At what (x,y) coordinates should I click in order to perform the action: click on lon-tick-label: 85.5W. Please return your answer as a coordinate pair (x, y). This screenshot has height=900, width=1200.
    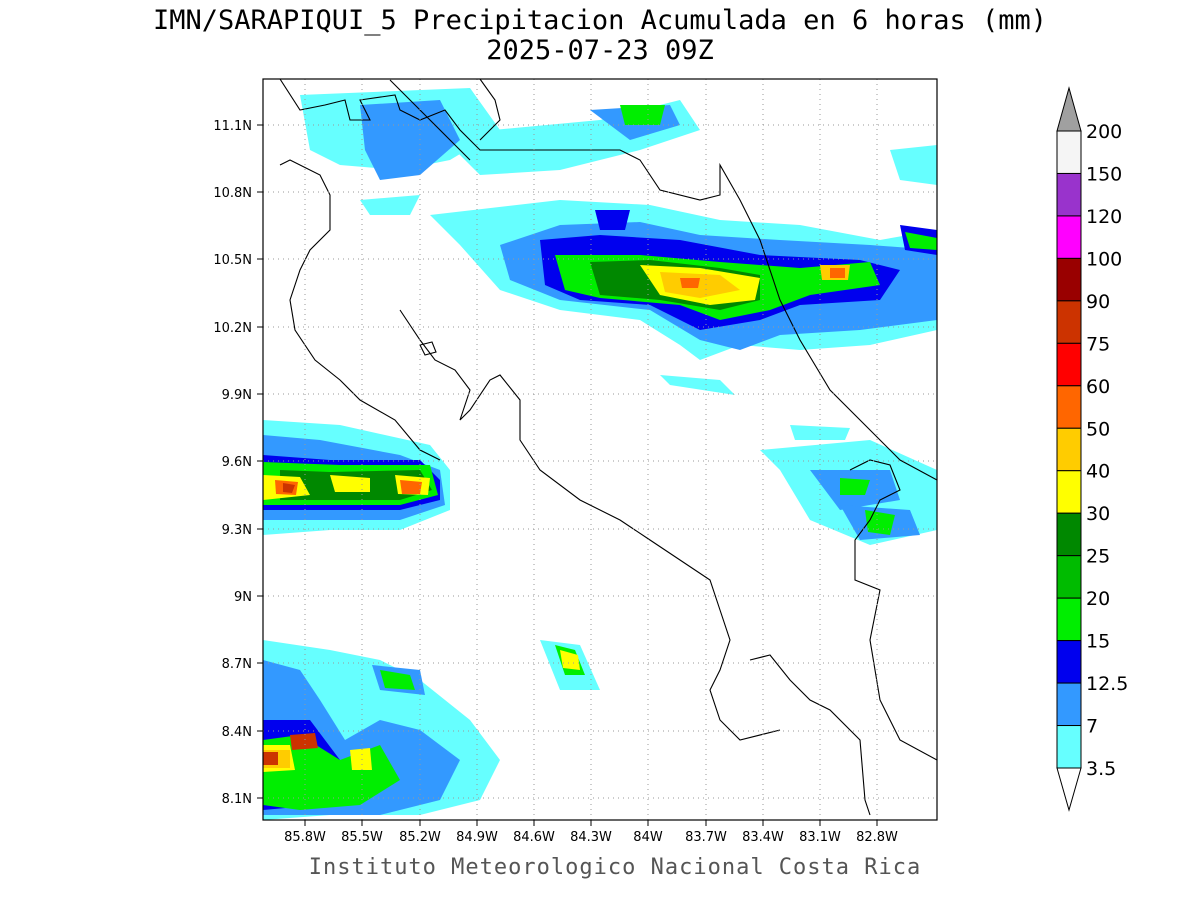
    Looking at the image, I should click on (362, 837).